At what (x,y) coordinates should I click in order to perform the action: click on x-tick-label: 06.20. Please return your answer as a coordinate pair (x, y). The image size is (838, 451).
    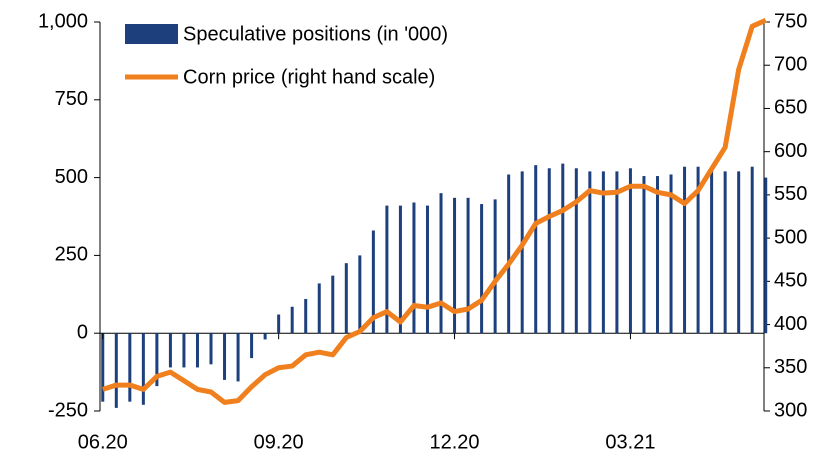
    Looking at the image, I should click on (103, 441).